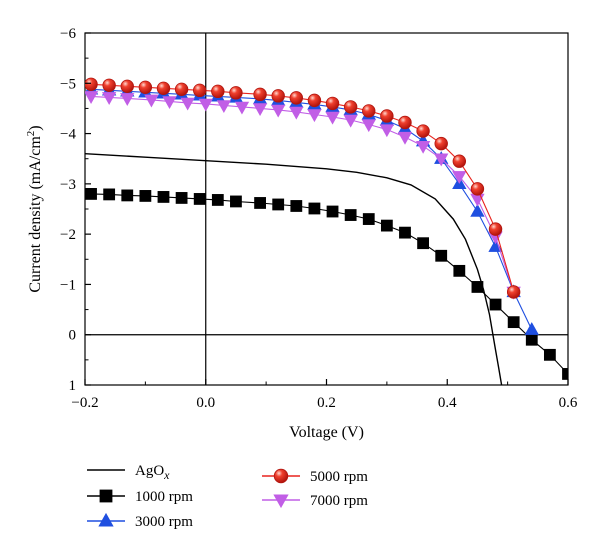  Describe the element at coordinates (31, 134) in the screenshot. I see `y-axis-title-superscript: 2` at that location.